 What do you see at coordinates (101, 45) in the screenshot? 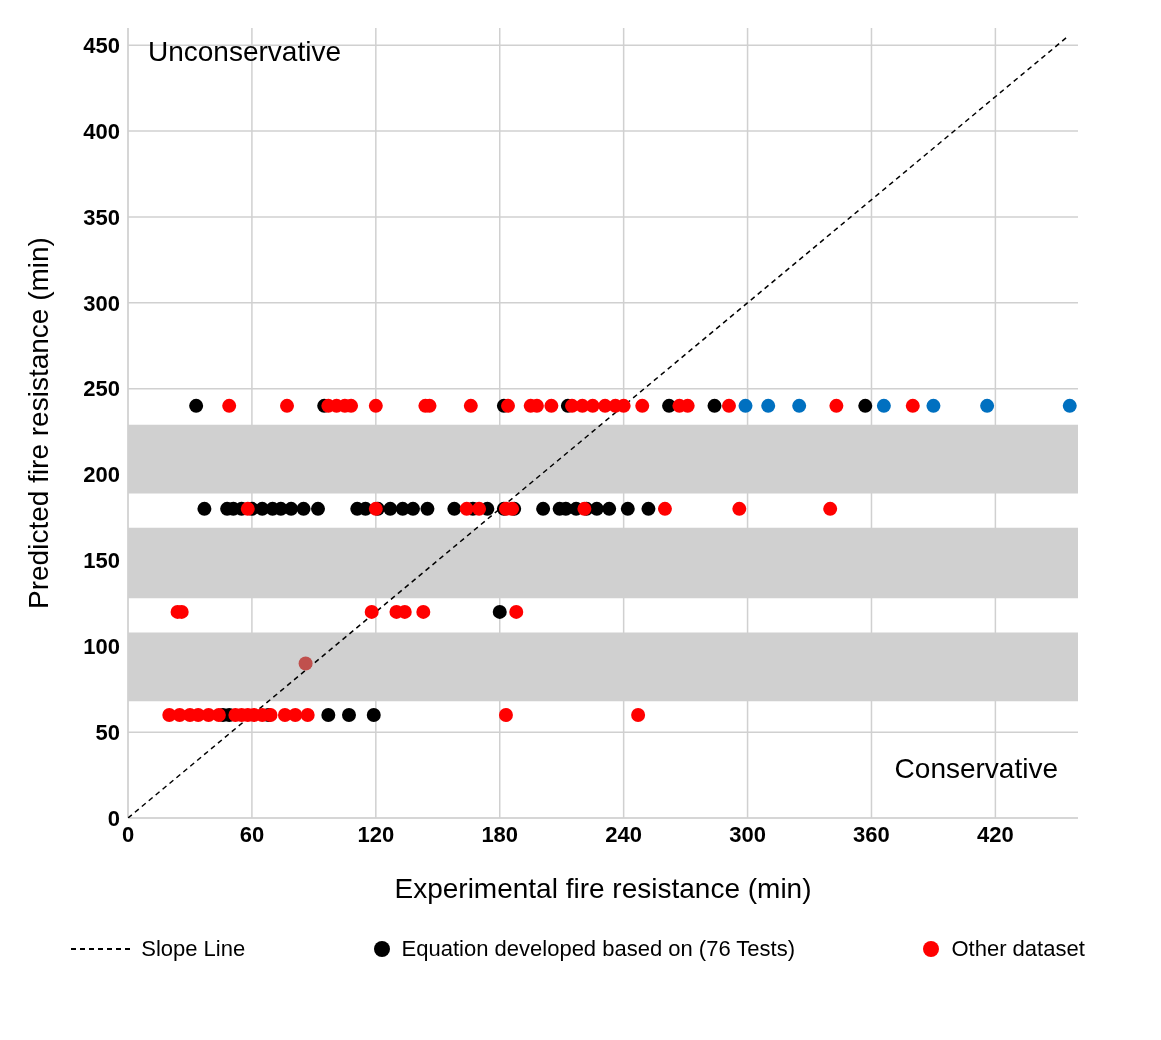
I see `y-tick-label: 450` at bounding box center [101, 45].